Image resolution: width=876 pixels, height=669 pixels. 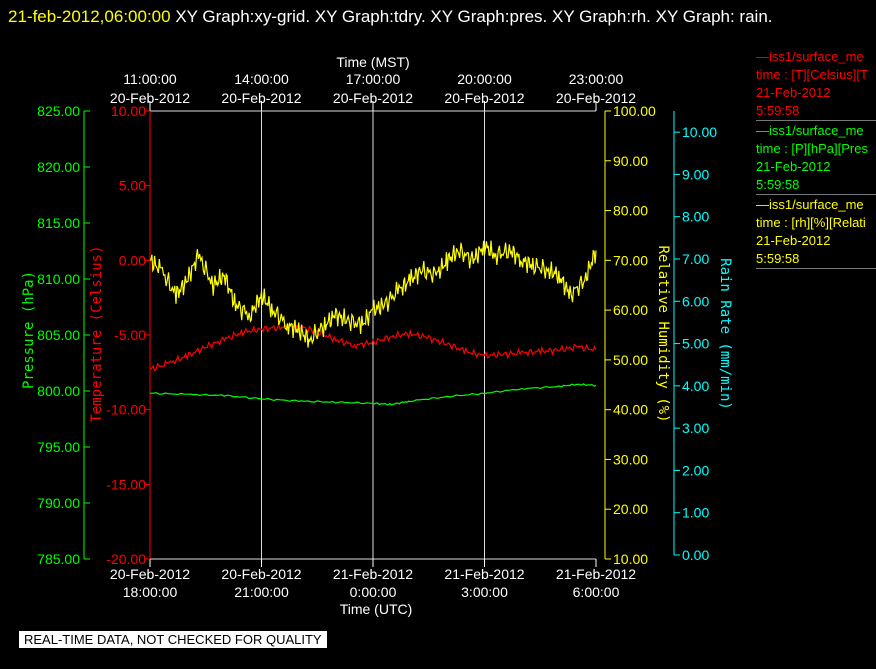 I want to click on rain-tick-label: 5.00, so click(x=695, y=344).